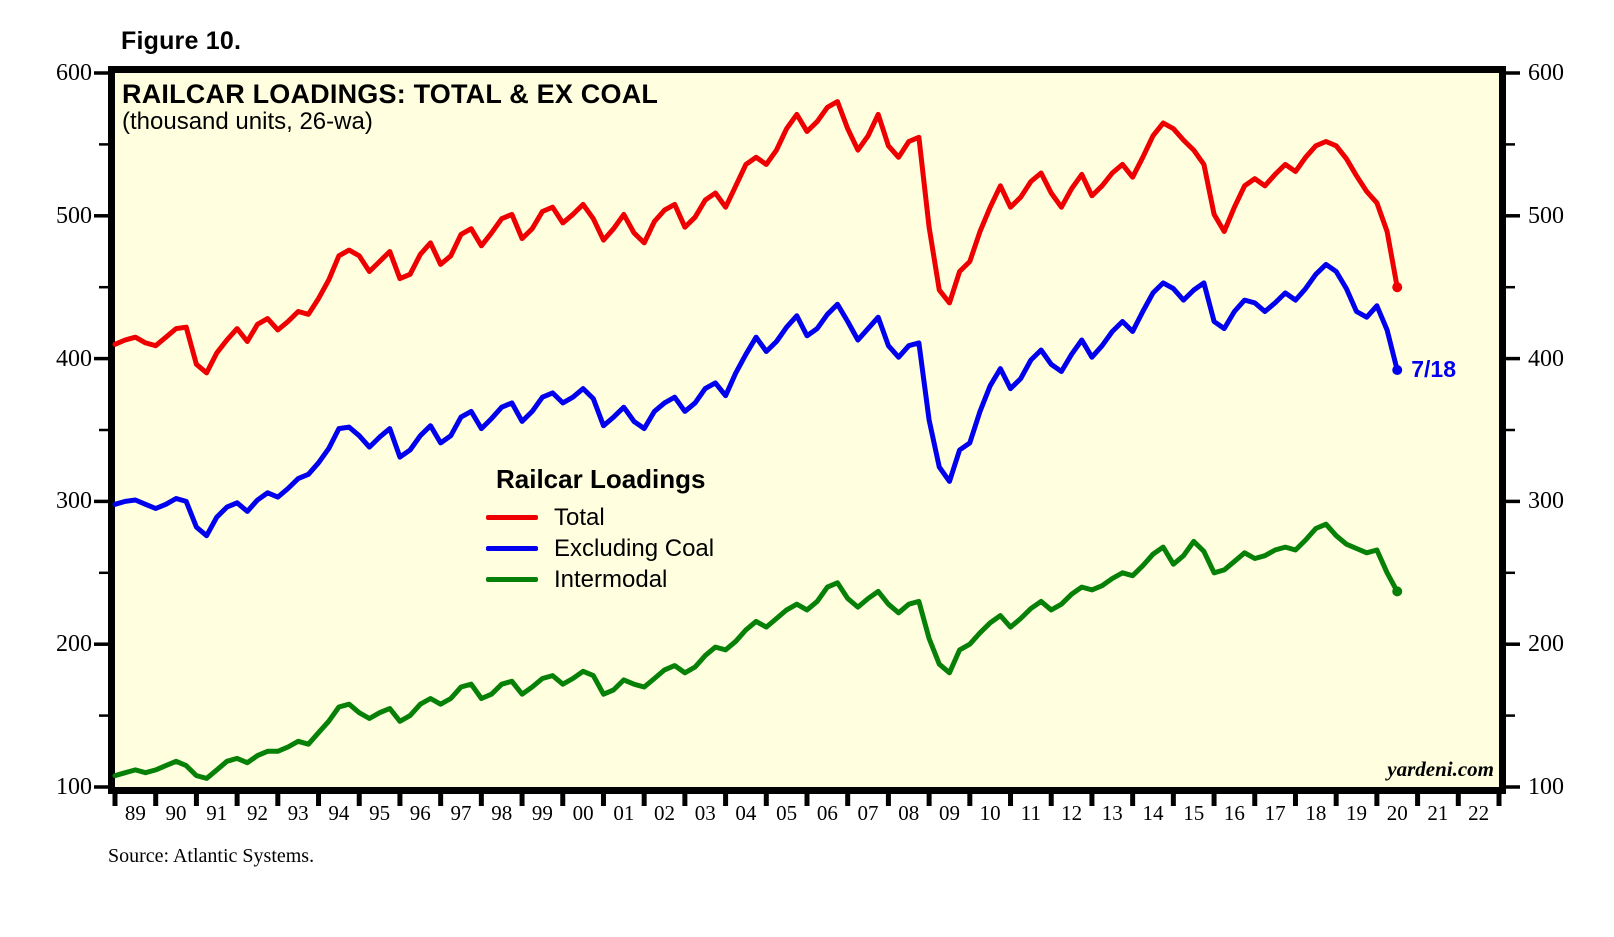  Describe the element at coordinates (181, 41) in the screenshot. I see `figure-label: Figure 10.` at that location.